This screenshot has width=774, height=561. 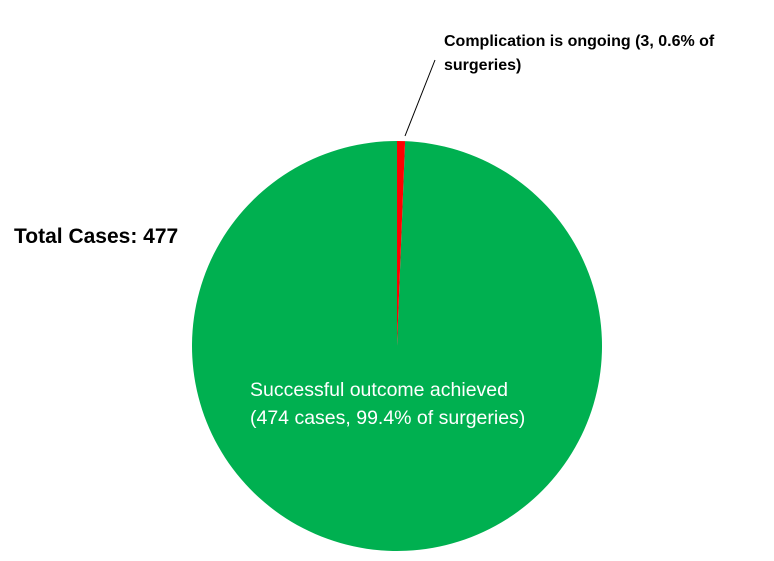 I want to click on complication-label-line-1: Complication is ongoing (3, 0.6% of, so click(x=579, y=41).